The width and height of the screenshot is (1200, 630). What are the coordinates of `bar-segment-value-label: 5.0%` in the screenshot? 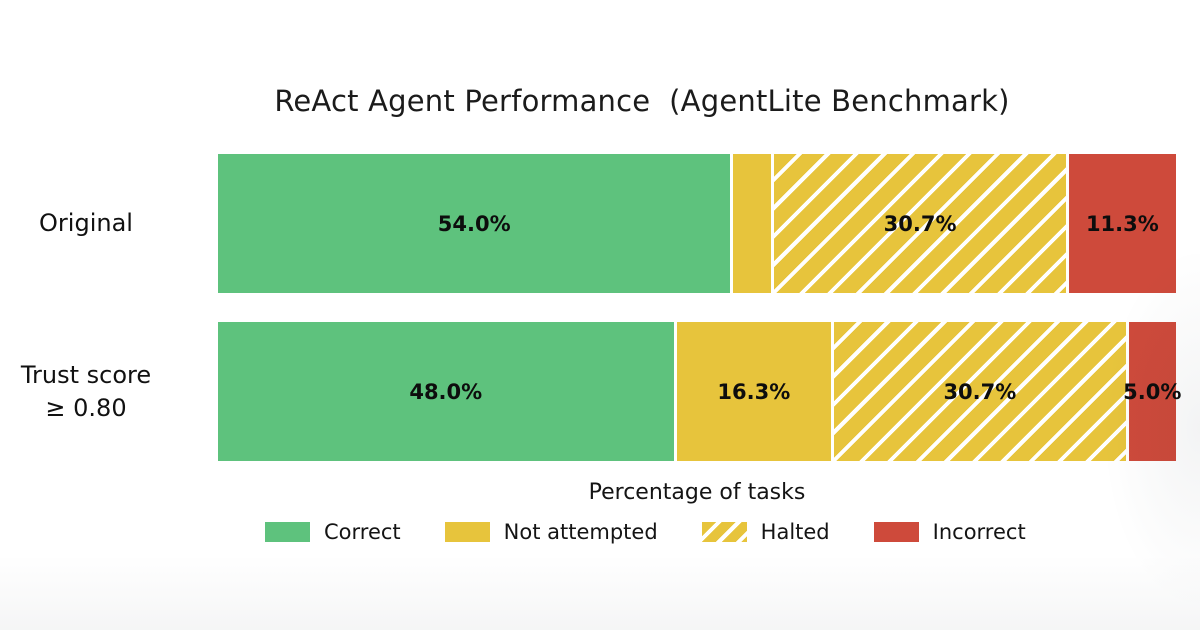 It's located at (1152, 391).